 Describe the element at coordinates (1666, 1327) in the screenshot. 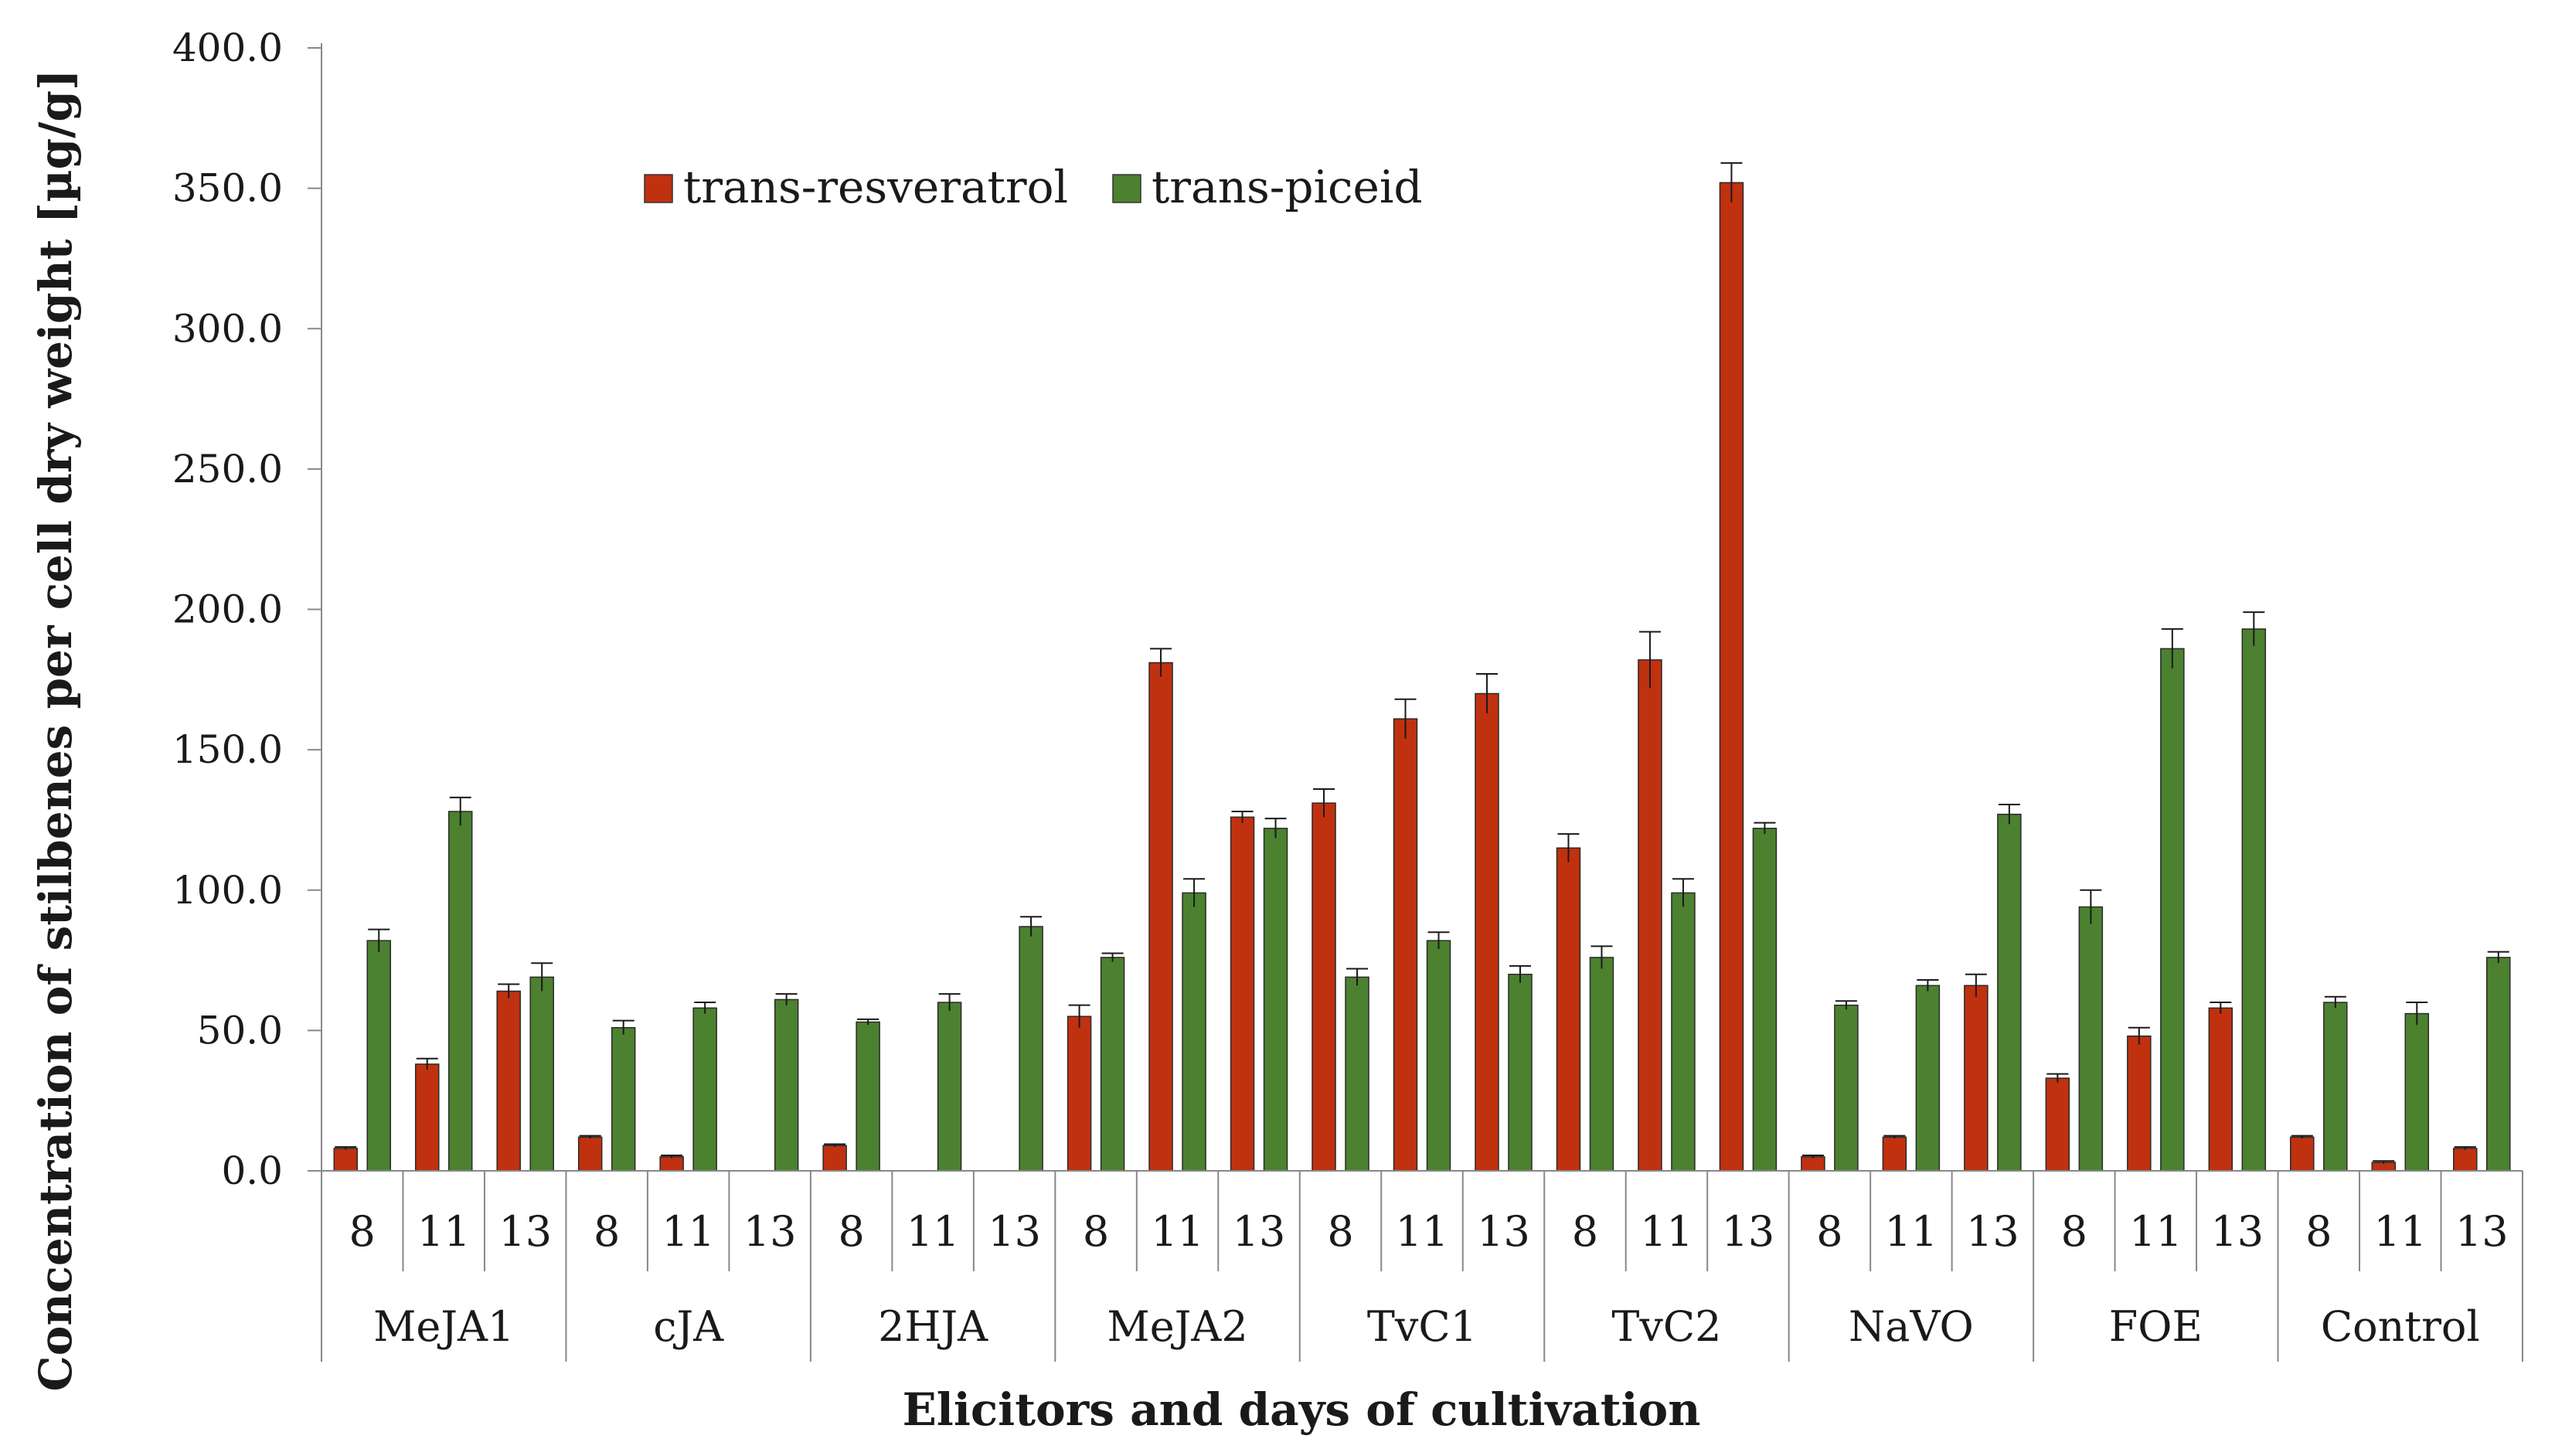

I see `group-label: TvC2` at that location.